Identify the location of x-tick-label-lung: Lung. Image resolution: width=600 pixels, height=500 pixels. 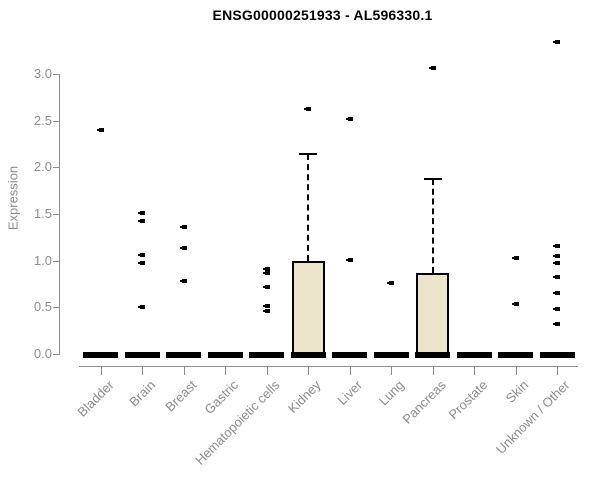
(391, 393).